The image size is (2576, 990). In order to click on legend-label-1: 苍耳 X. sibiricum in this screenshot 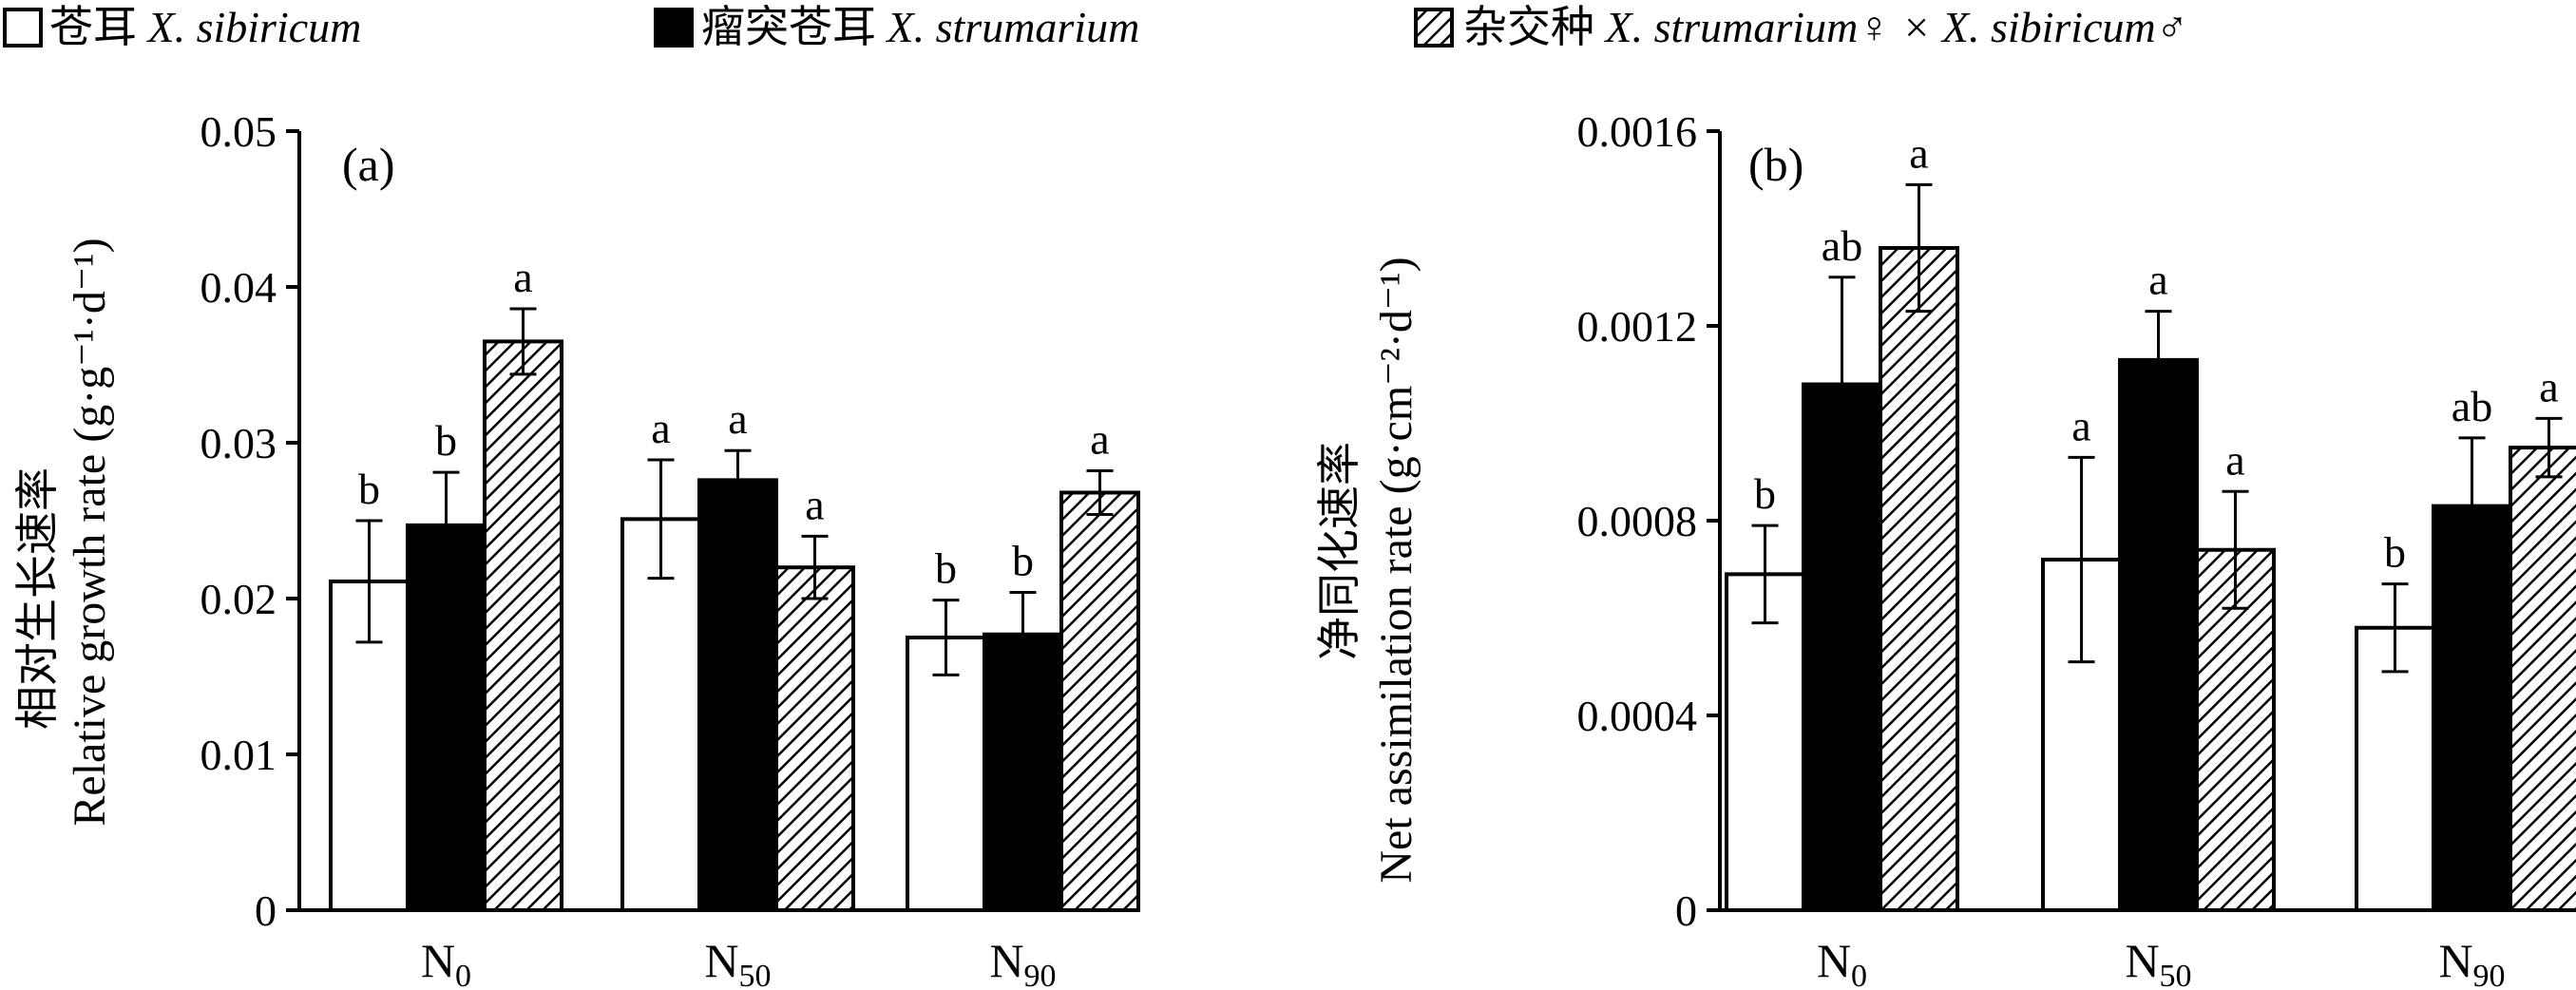, I will do `click(205, 26)`.